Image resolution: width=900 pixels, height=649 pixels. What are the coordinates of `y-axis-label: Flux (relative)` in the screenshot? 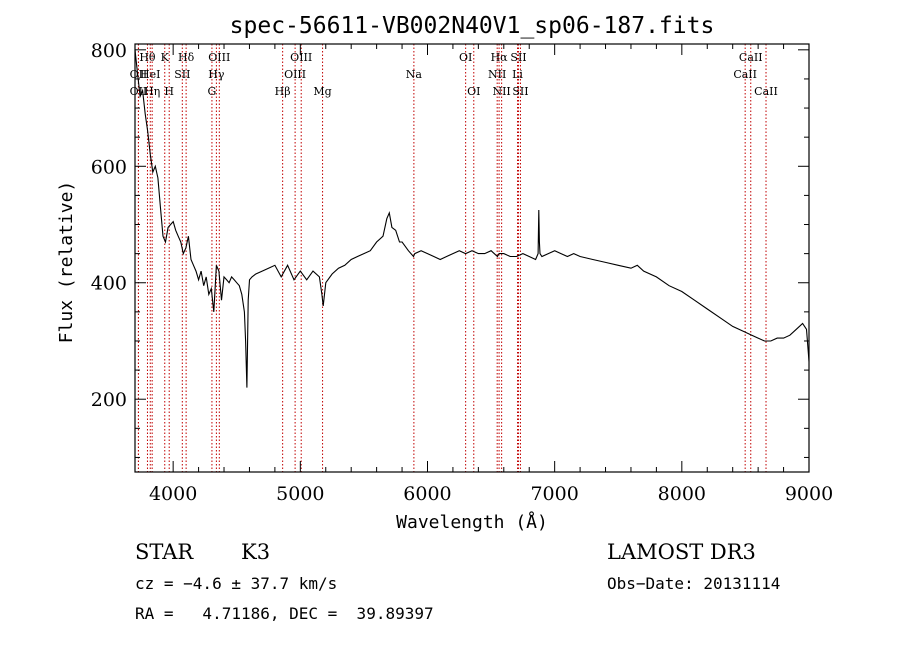 It's located at (66, 262).